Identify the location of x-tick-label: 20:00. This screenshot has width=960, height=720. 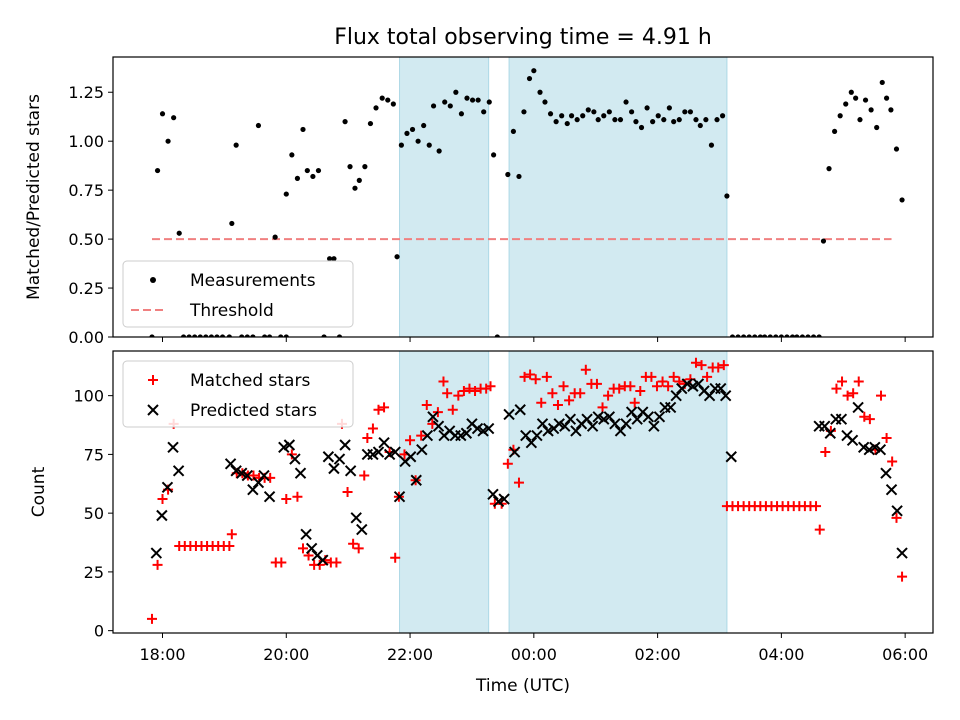
(286, 654).